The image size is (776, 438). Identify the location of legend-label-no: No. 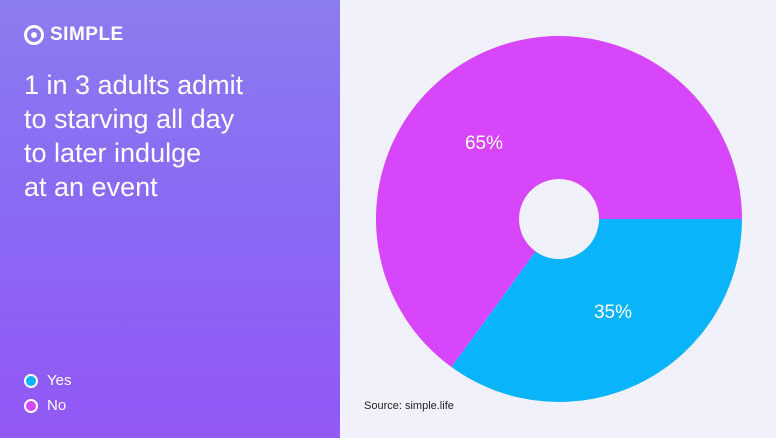
(57, 405).